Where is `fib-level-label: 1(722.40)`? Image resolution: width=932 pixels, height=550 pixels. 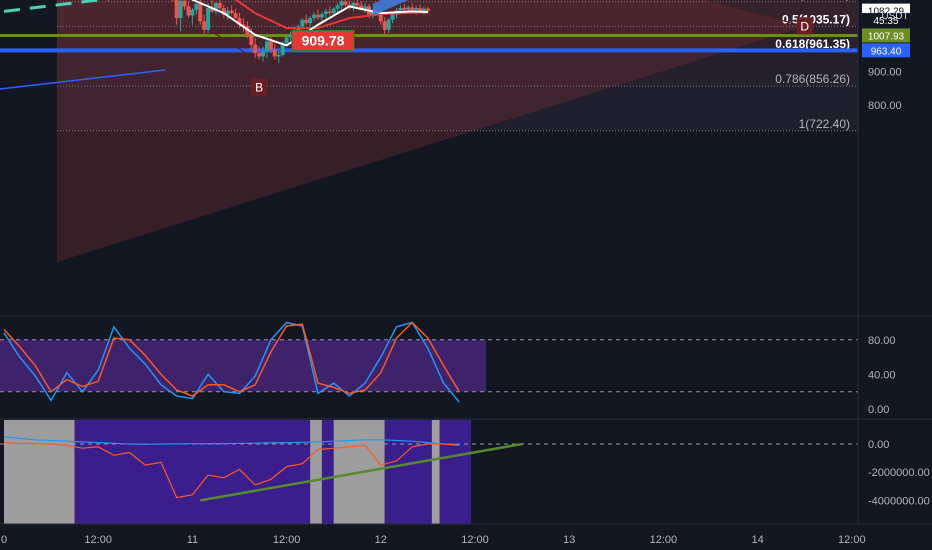
fib-level-label: 1(722.40) is located at coordinates (824, 124).